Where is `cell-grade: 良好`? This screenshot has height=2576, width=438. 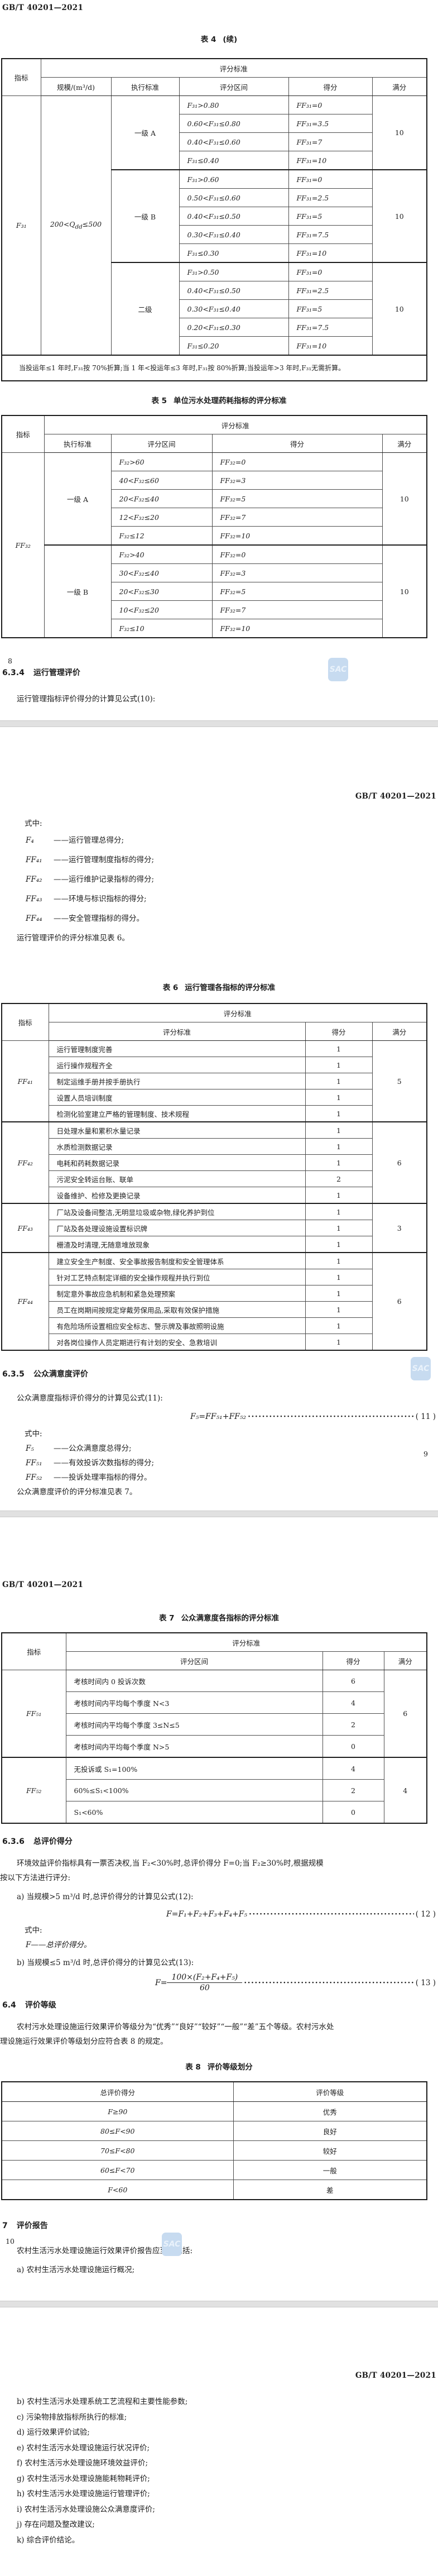 cell-grade: 良好 is located at coordinates (330, 2131).